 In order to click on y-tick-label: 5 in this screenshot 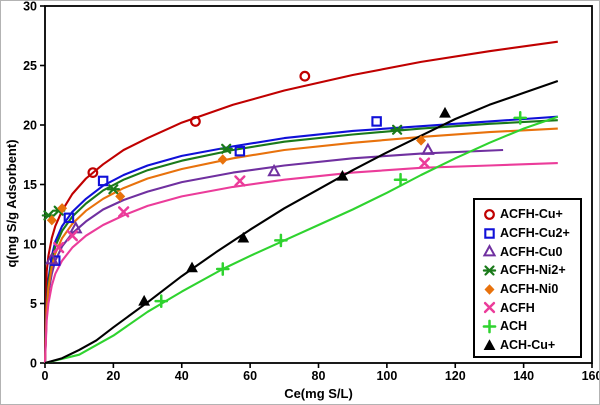, I will do `click(33, 304)`.